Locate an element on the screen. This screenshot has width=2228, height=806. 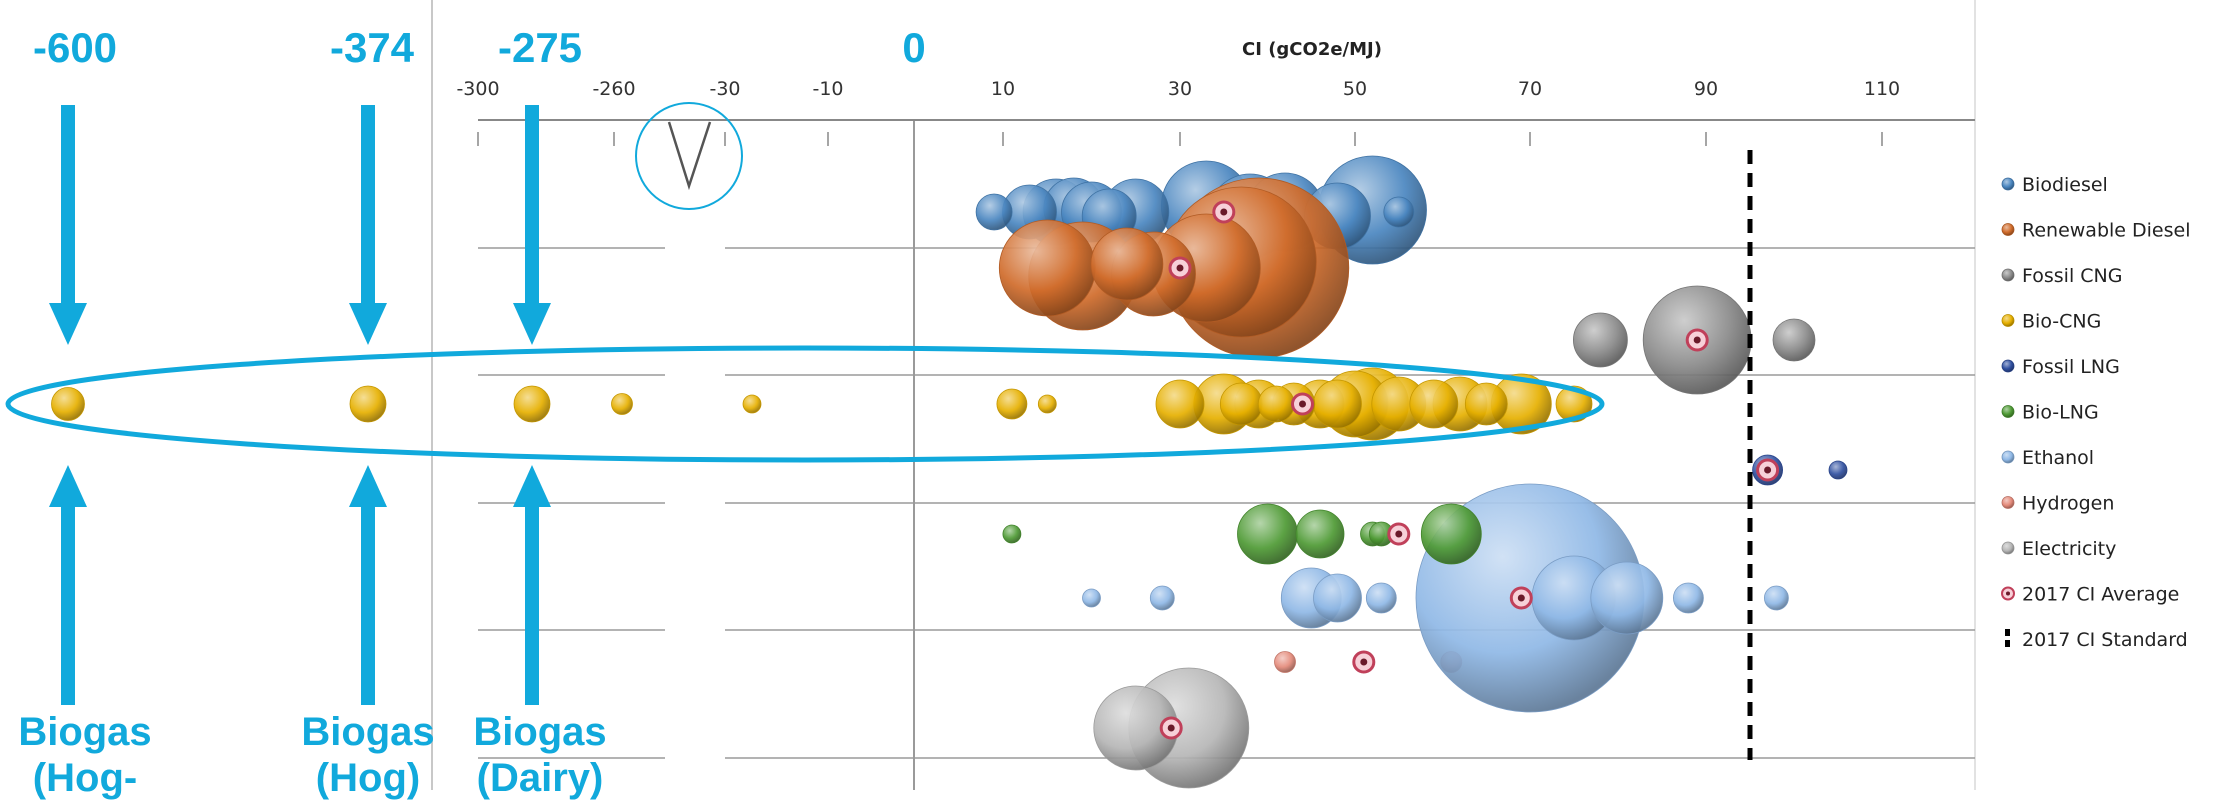
ci-average-marker-biodiesel is located at coordinates (1224, 212).